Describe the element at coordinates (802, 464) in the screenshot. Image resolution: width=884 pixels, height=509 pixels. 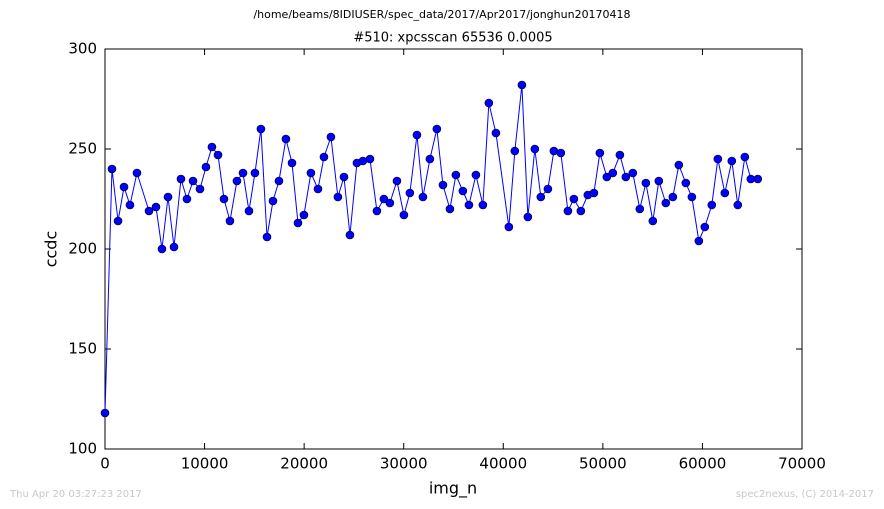
I see `x-tick-label: 70000` at that location.